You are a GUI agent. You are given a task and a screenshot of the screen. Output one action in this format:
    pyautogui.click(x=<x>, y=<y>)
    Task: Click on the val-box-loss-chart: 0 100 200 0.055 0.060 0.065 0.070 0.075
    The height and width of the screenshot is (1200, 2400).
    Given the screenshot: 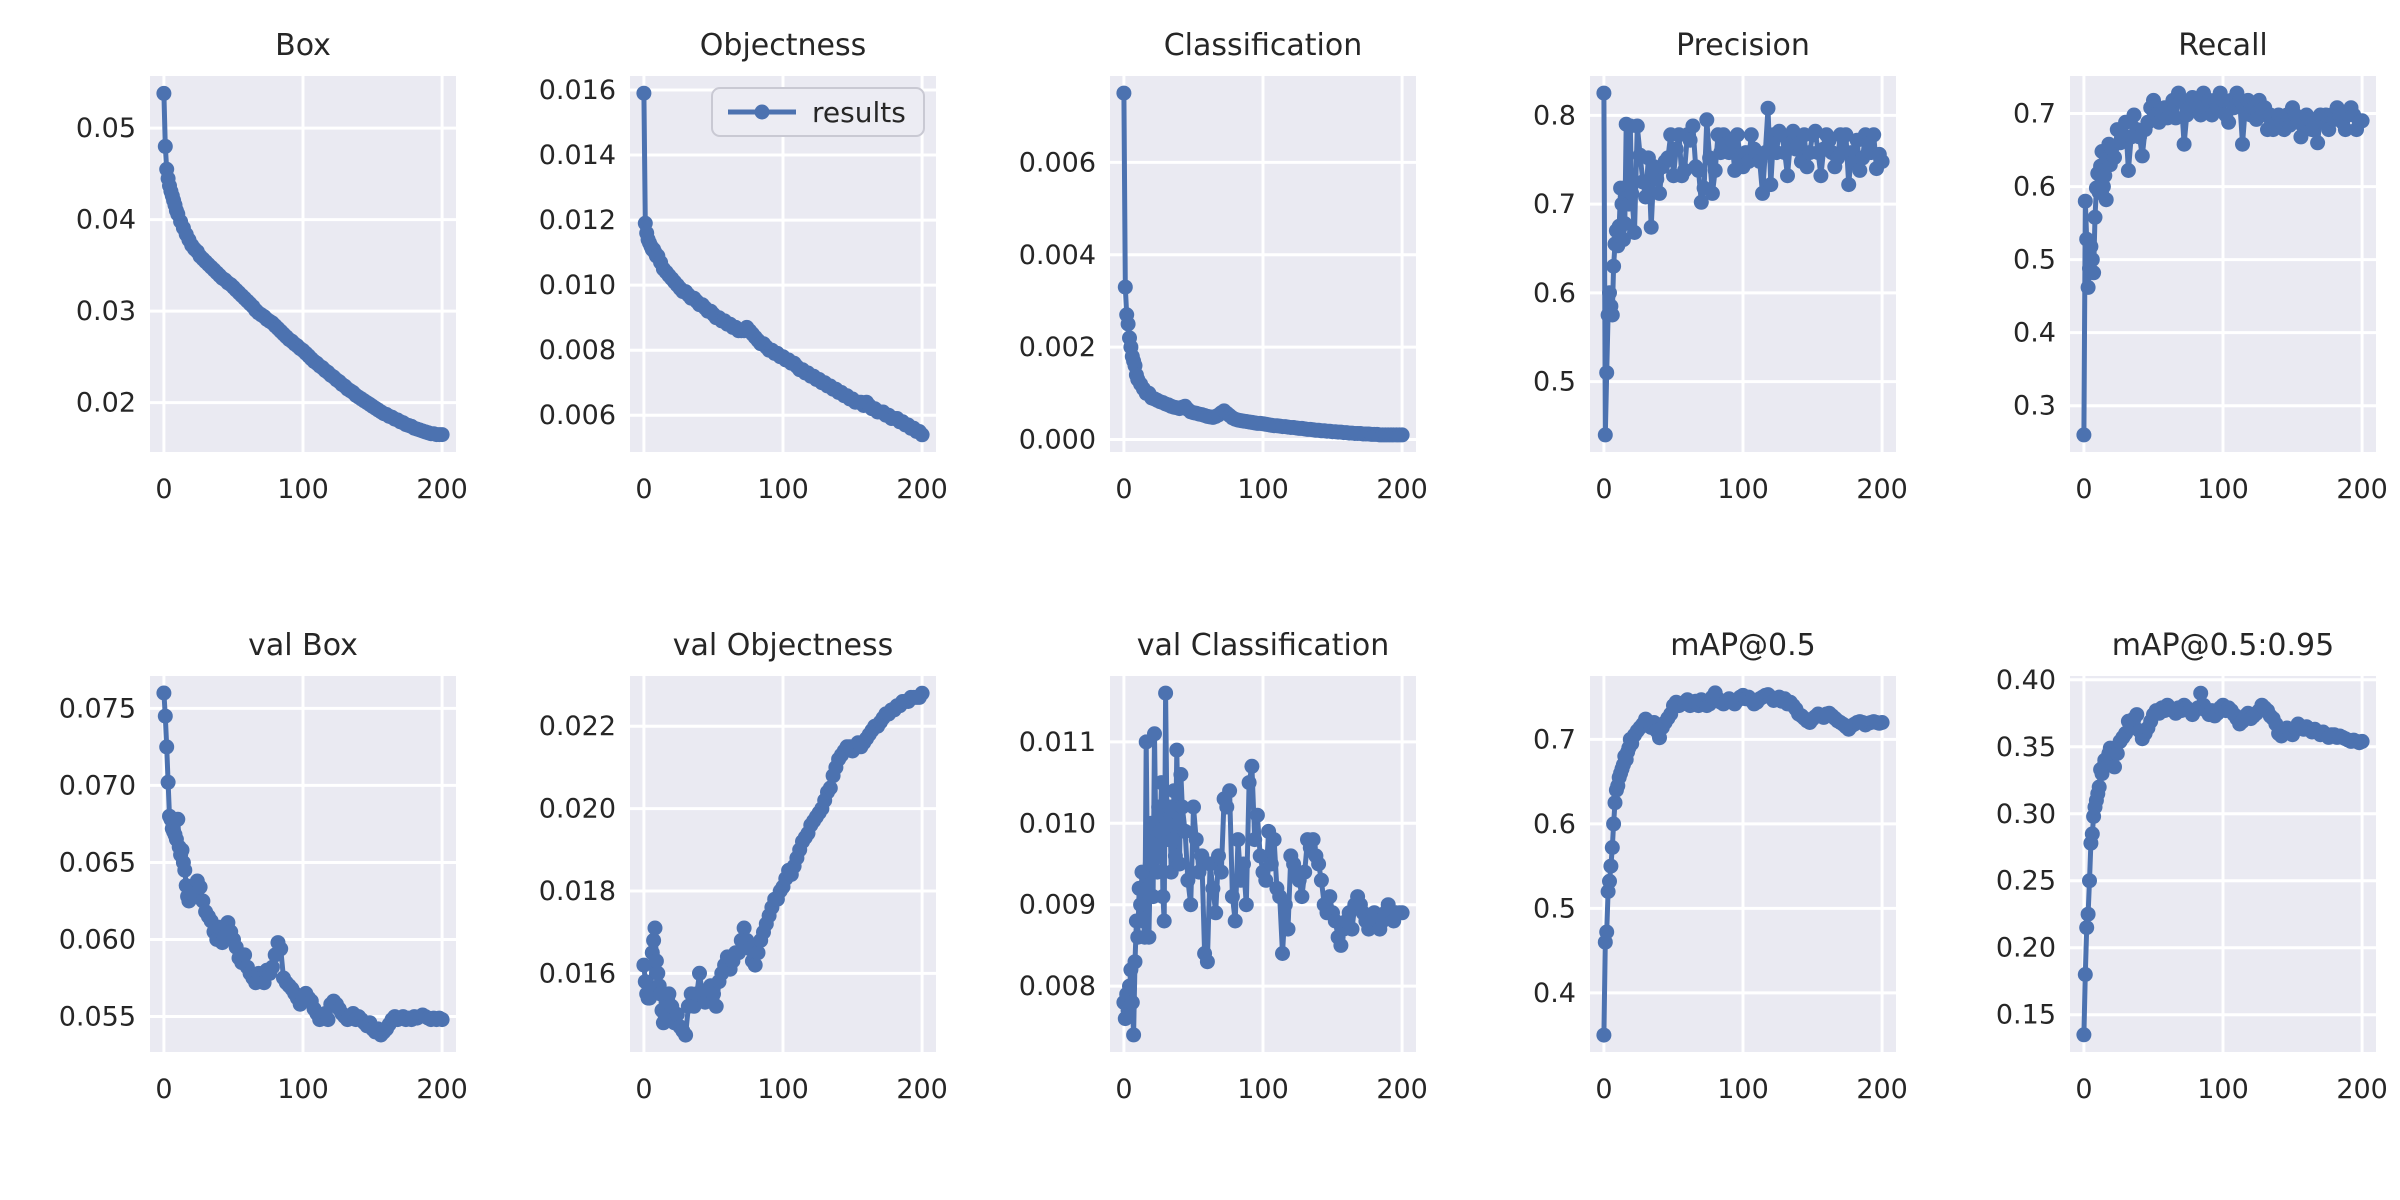 What is the action you would take?
    pyautogui.click(x=263, y=890)
    